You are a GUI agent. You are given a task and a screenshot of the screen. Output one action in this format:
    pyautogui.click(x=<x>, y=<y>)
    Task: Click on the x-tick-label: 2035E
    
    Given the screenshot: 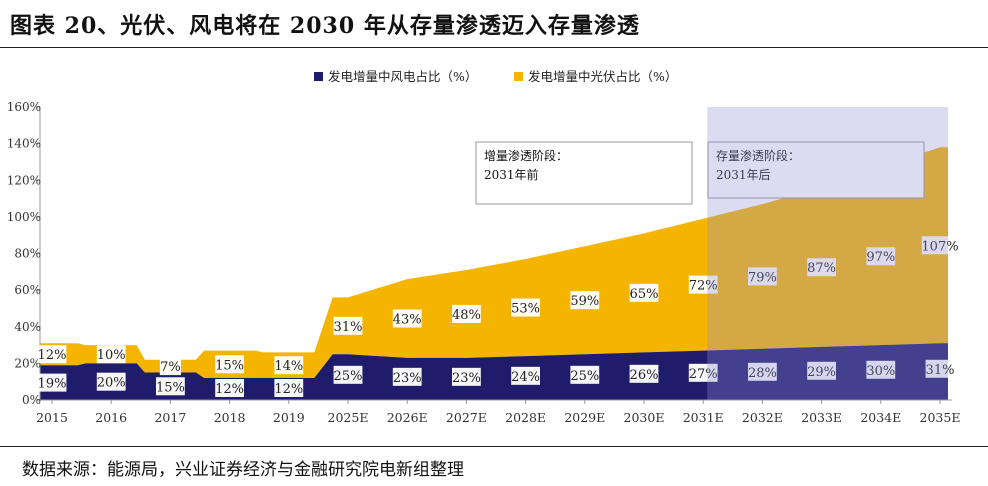 What is the action you would take?
    pyautogui.click(x=940, y=417)
    